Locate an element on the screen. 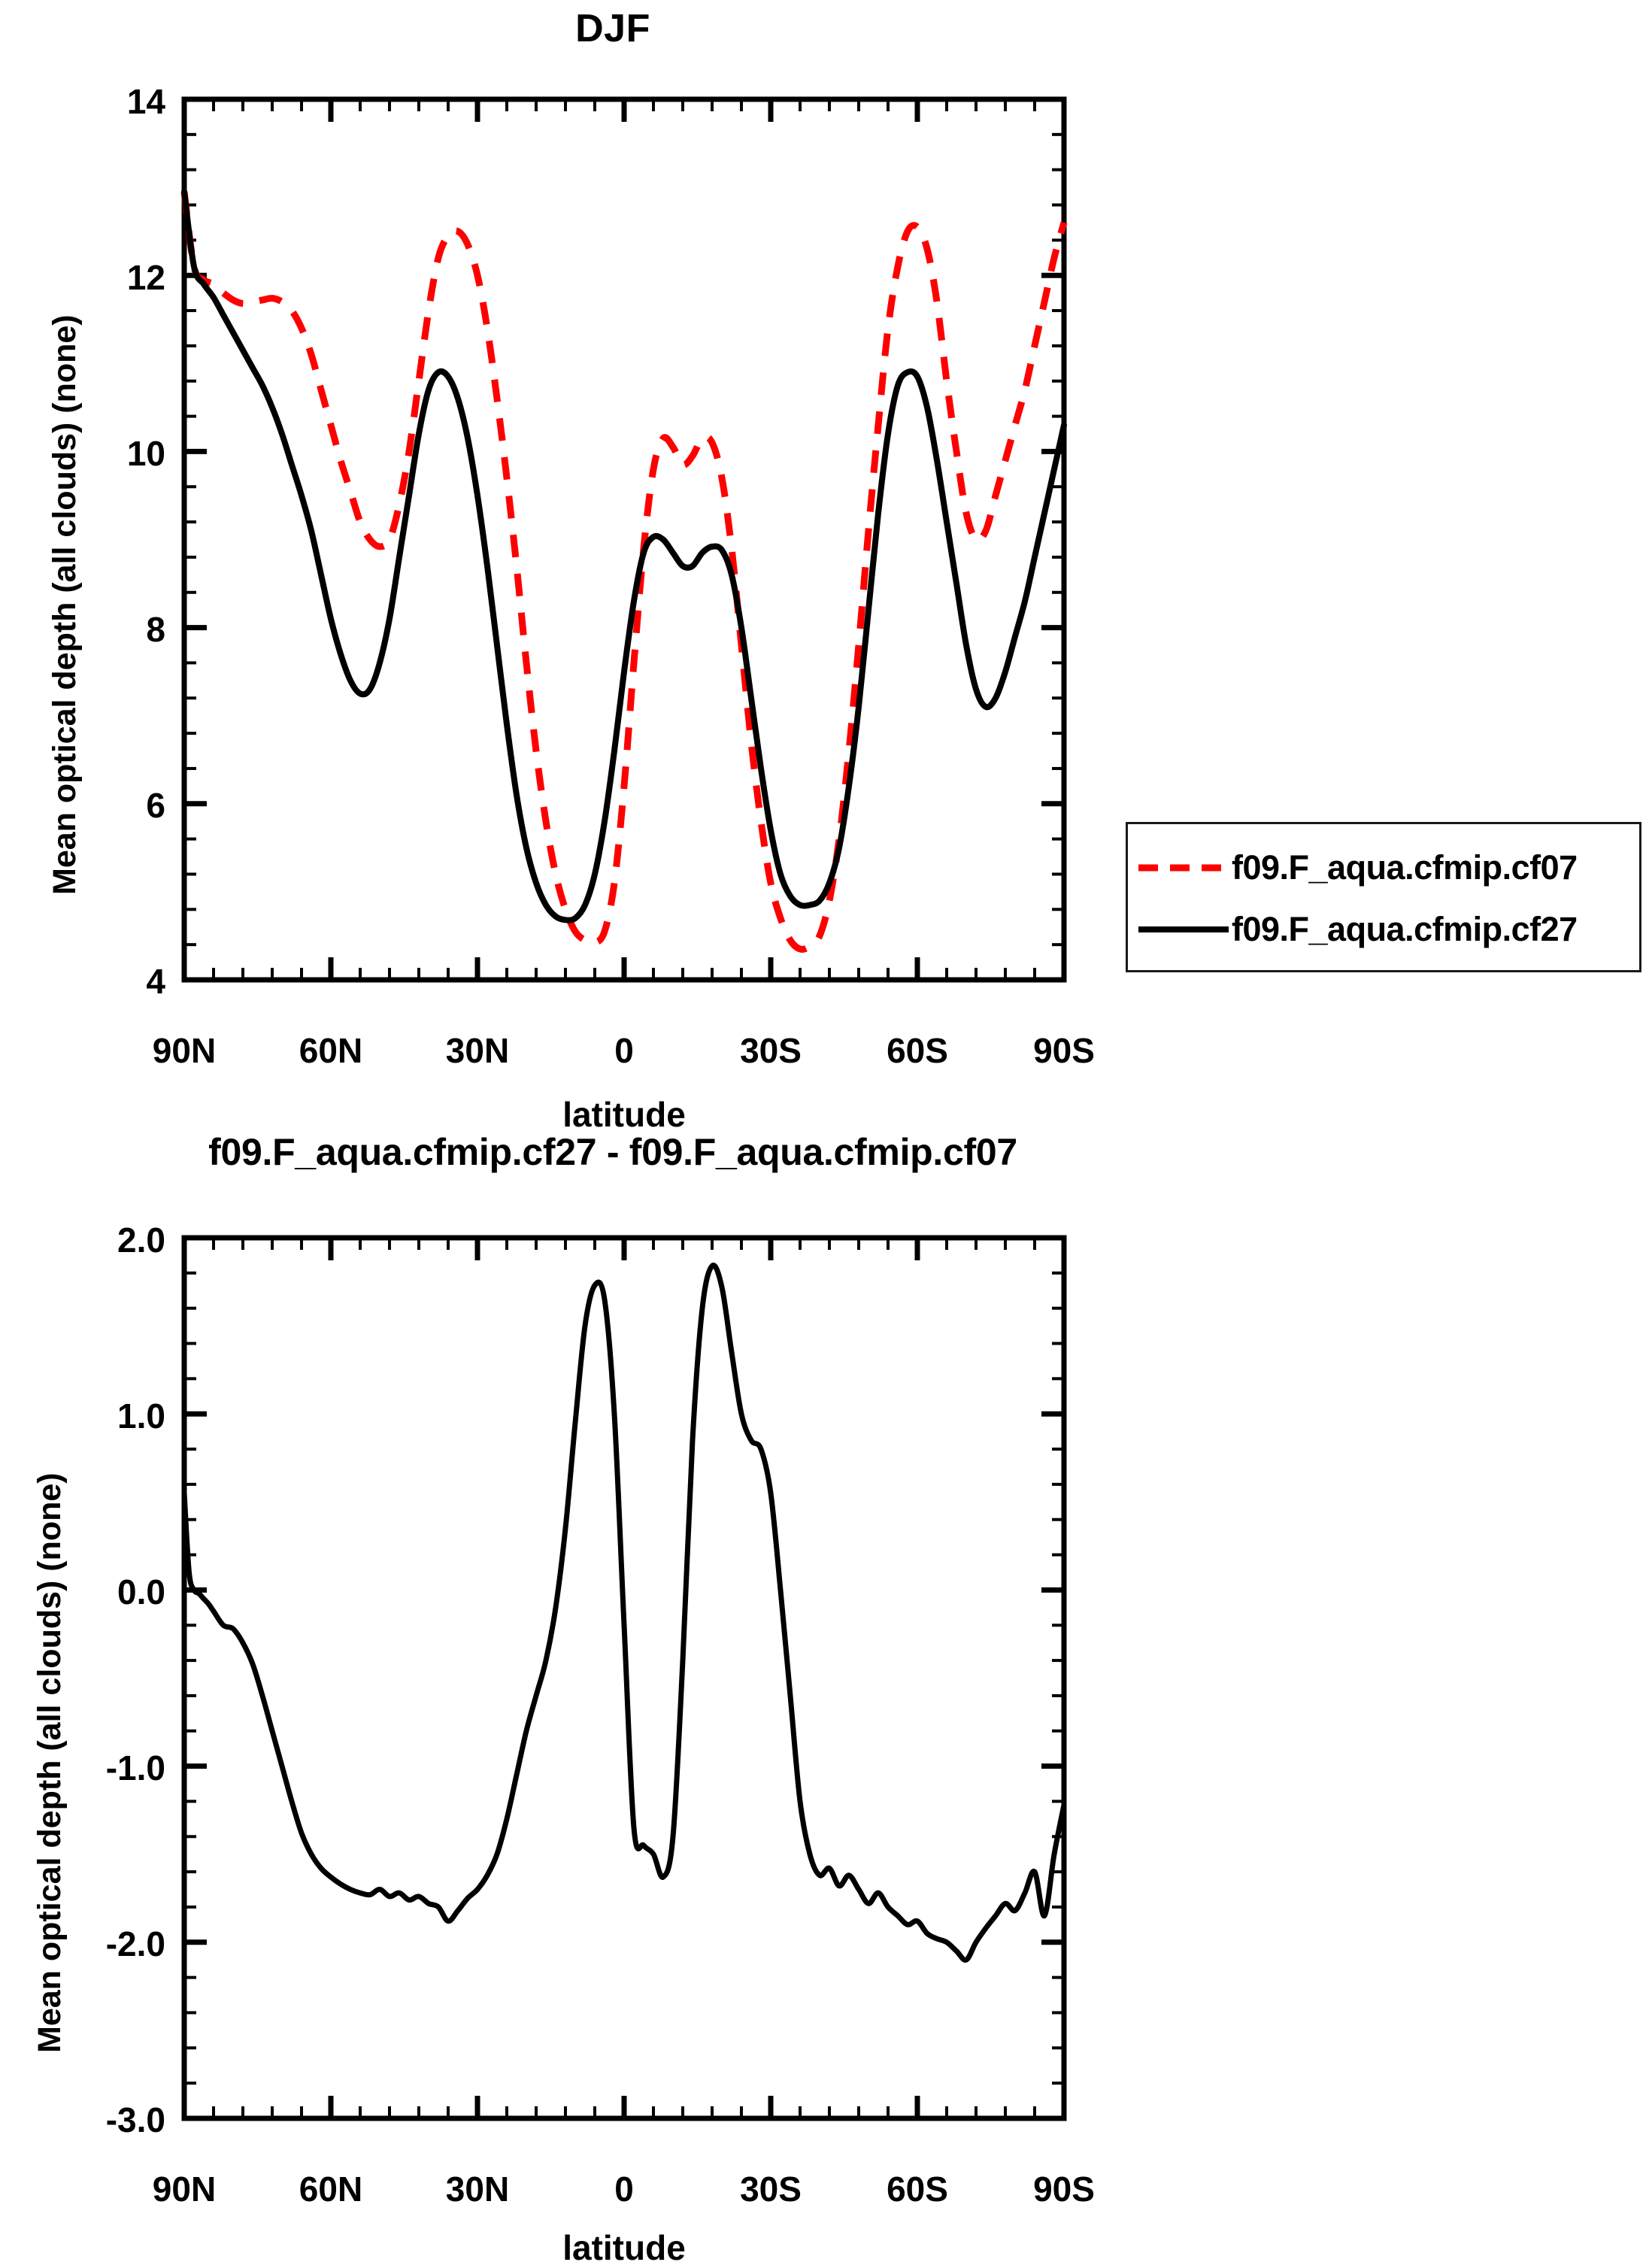 Image resolution: width=1652 pixels, height=2268 pixels. legend-label-cf07: f09.F_aqua.cfmip.cf07 is located at coordinates (1405, 867).